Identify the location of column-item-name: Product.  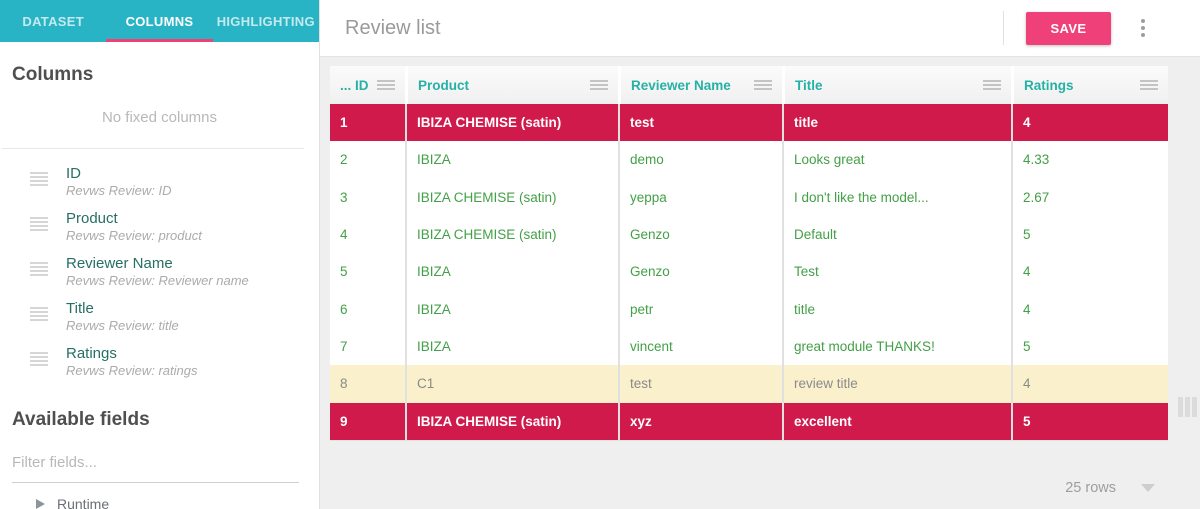
(92, 218).